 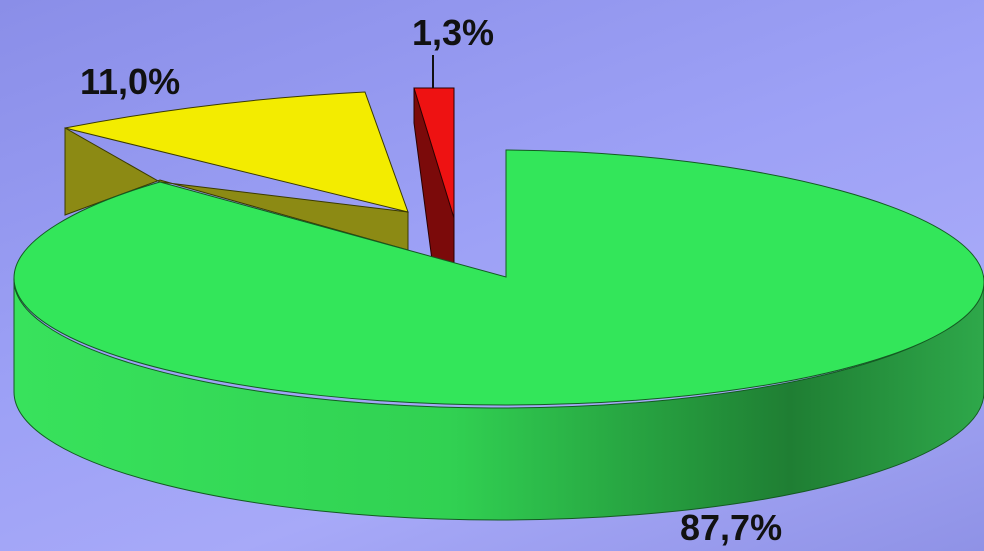 What do you see at coordinates (434, 175) in the screenshot?
I see `slice-red` at bounding box center [434, 175].